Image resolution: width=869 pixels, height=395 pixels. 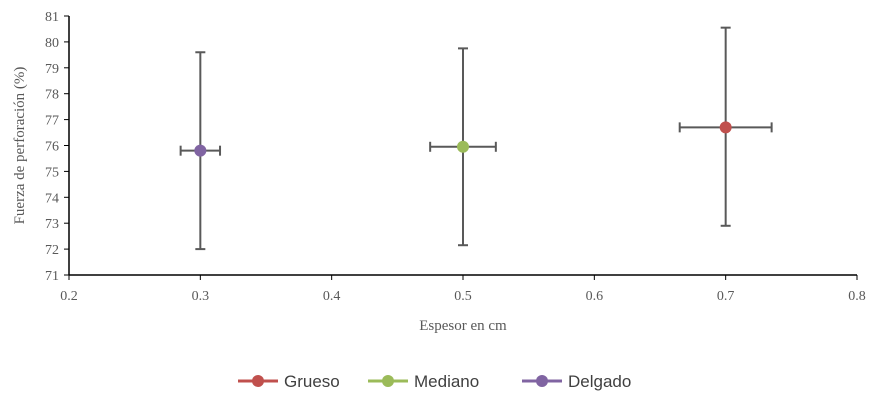 What do you see at coordinates (52, 147) in the screenshot?
I see `y-tick-label: 76` at bounding box center [52, 147].